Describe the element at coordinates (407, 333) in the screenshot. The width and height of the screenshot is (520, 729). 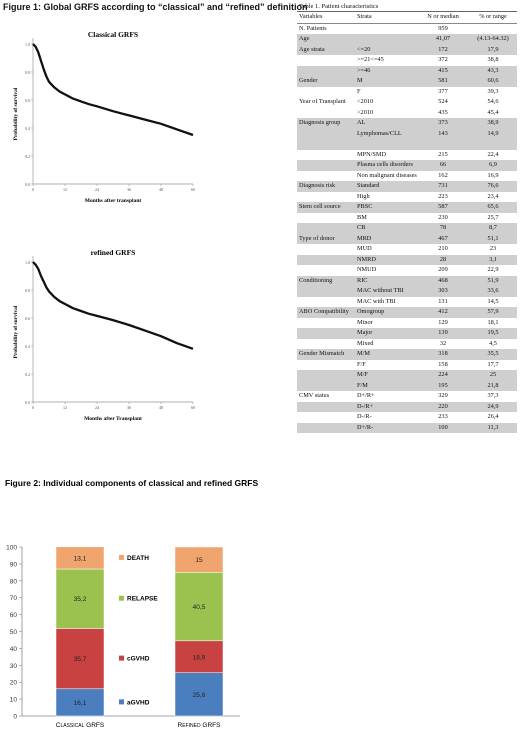
I see `table-row: Major 139 19,5` at that location.